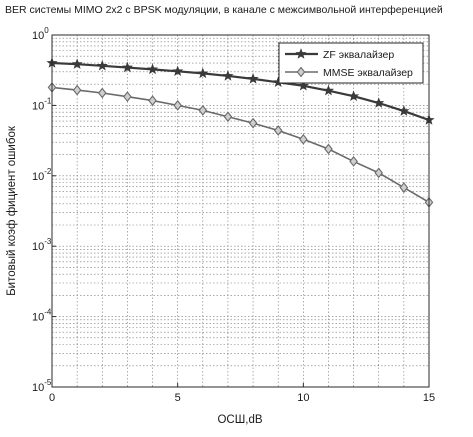 This screenshot has height=437, width=473. What do you see at coordinates (239, 420) in the screenshot?
I see `x-axis-label: ОСШ,dB` at bounding box center [239, 420].